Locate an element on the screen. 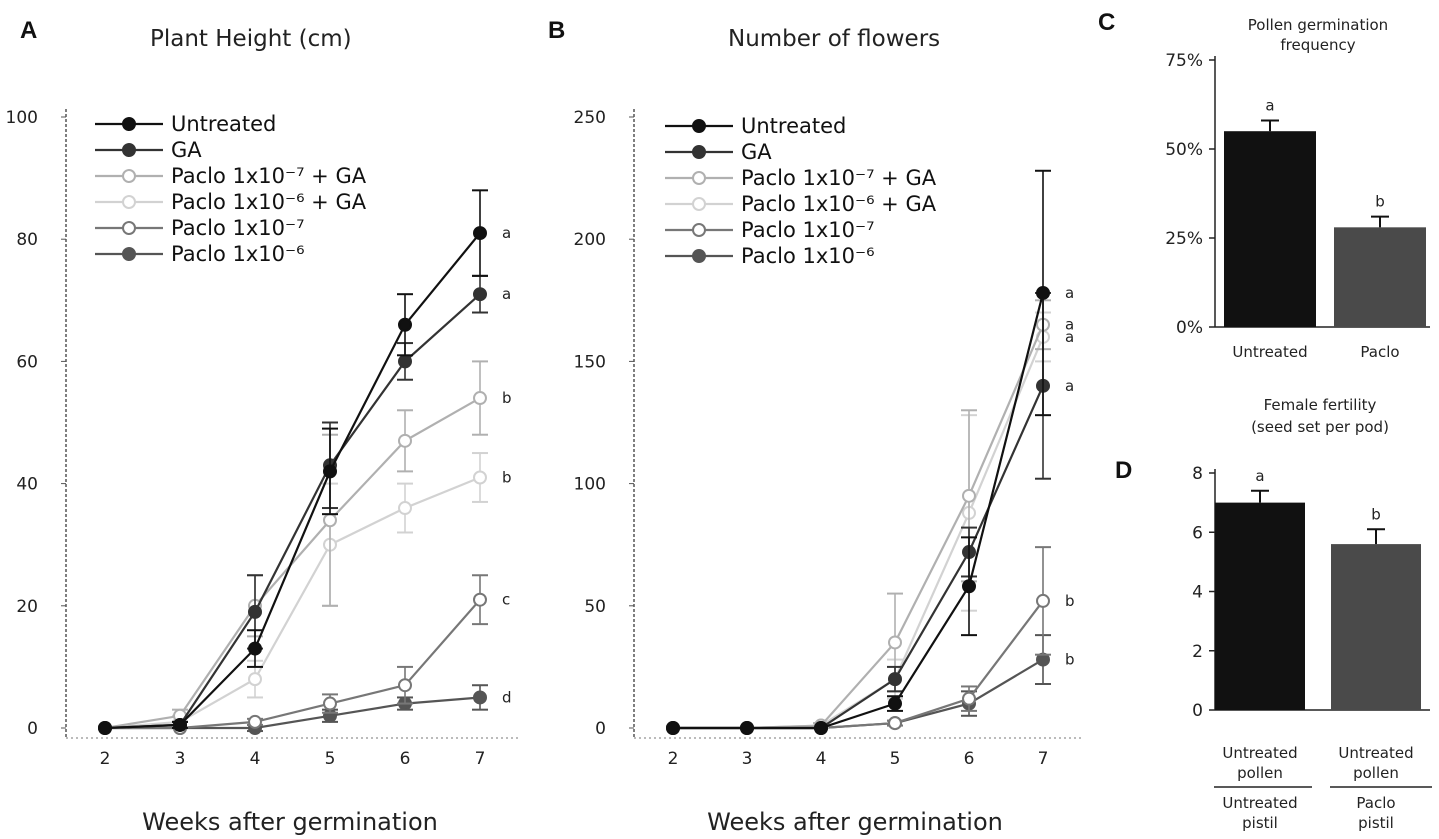  y-tick-label: 60 is located at coordinates (27, 362).